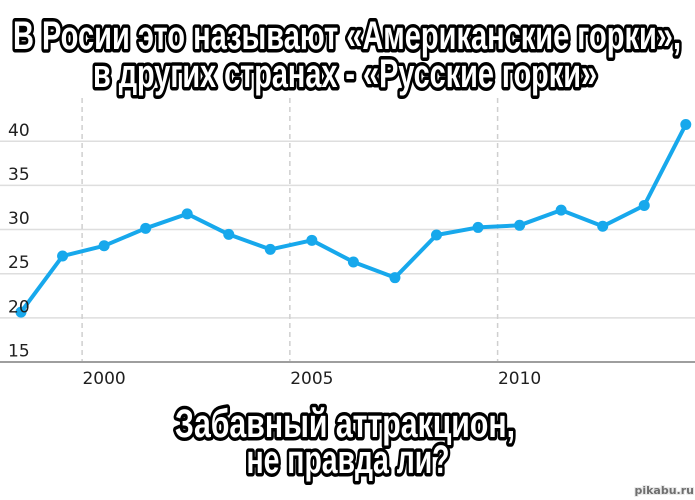  What do you see at coordinates (311, 379) in the screenshot?
I see `x-tick-label: 2005` at bounding box center [311, 379].